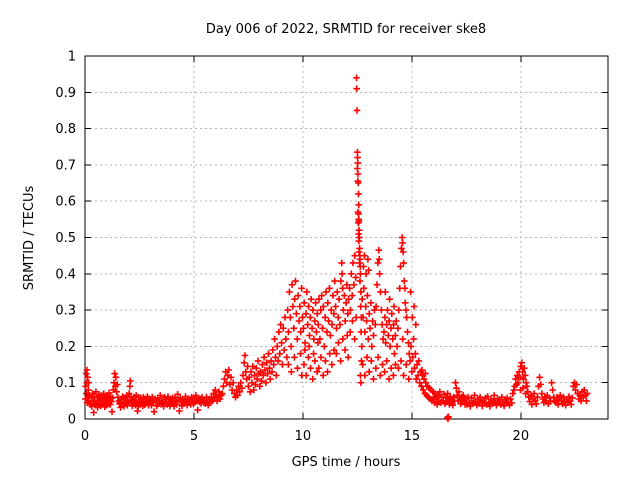 The width and height of the screenshot is (640, 484). I want to click on svg-text: 5, so click(194, 436).